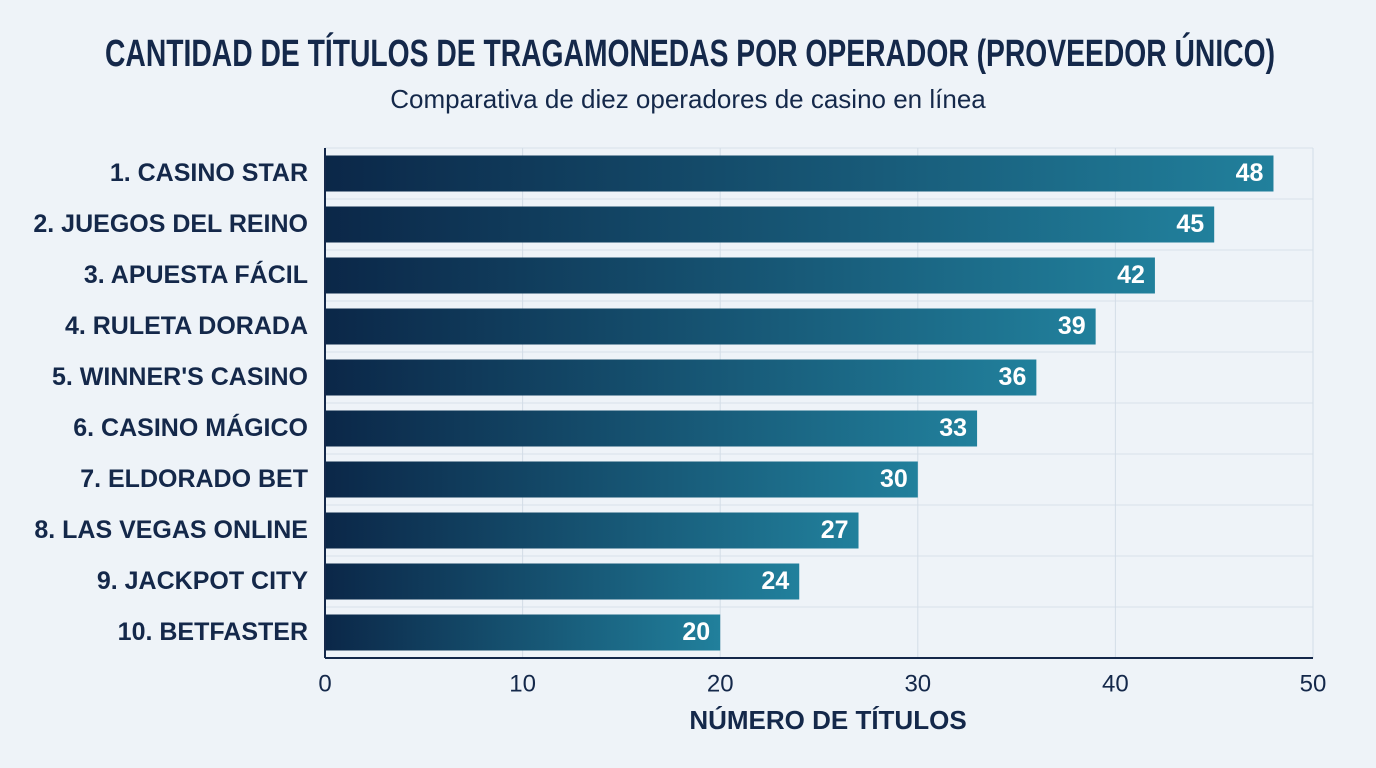 The height and width of the screenshot is (768, 1376). Describe the element at coordinates (1115, 683) in the screenshot. I see `x-tick-label: 40` at that location.